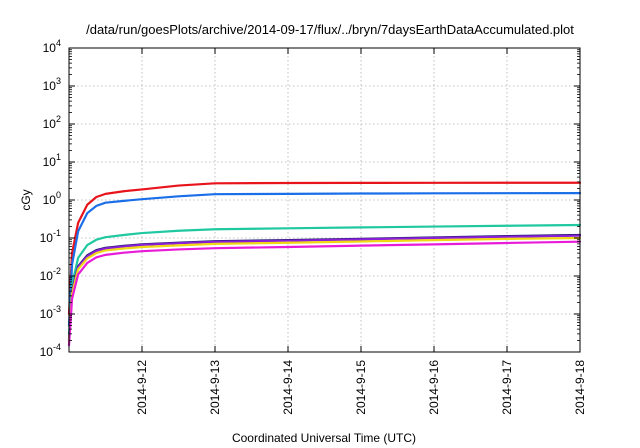 The height and width of the screenshot is (448, 640). What do you see at coordinates (507, 387) in the screenshot?
I see `x-tick-label: 2014-9-17` at bounding box center [507, 387].